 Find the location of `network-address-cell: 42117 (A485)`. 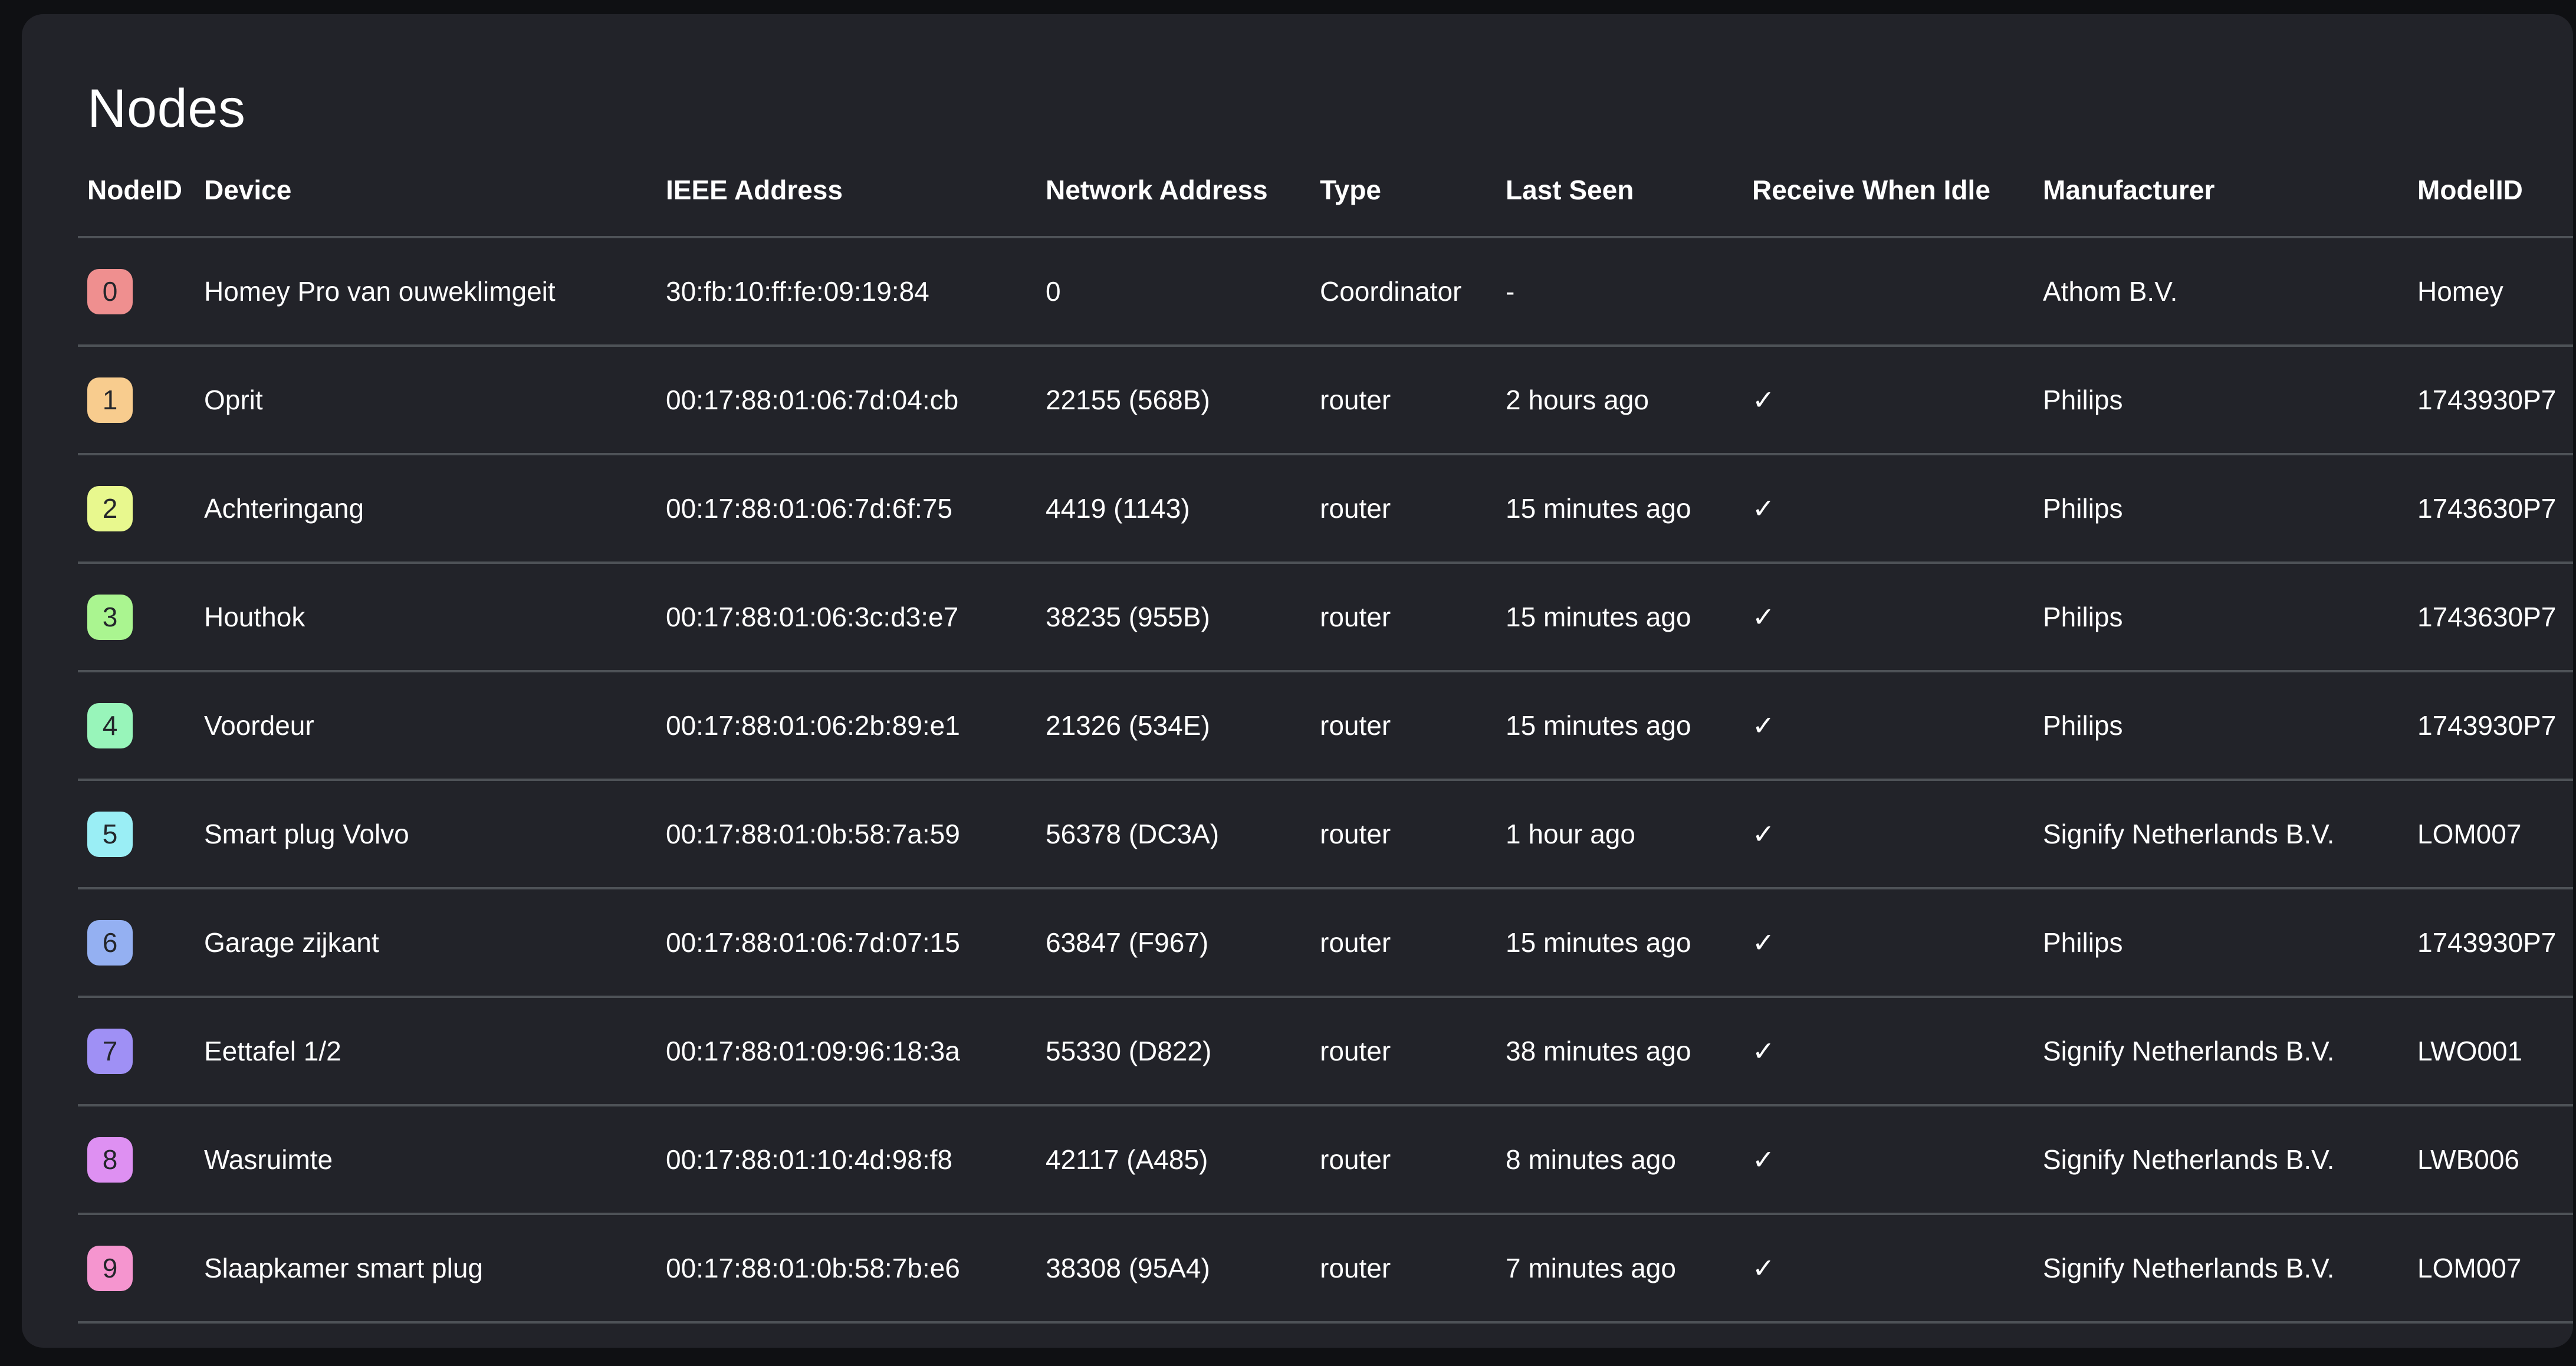

network-address-cell: 42117 (A485) is located at coordinates (1127, 1159).